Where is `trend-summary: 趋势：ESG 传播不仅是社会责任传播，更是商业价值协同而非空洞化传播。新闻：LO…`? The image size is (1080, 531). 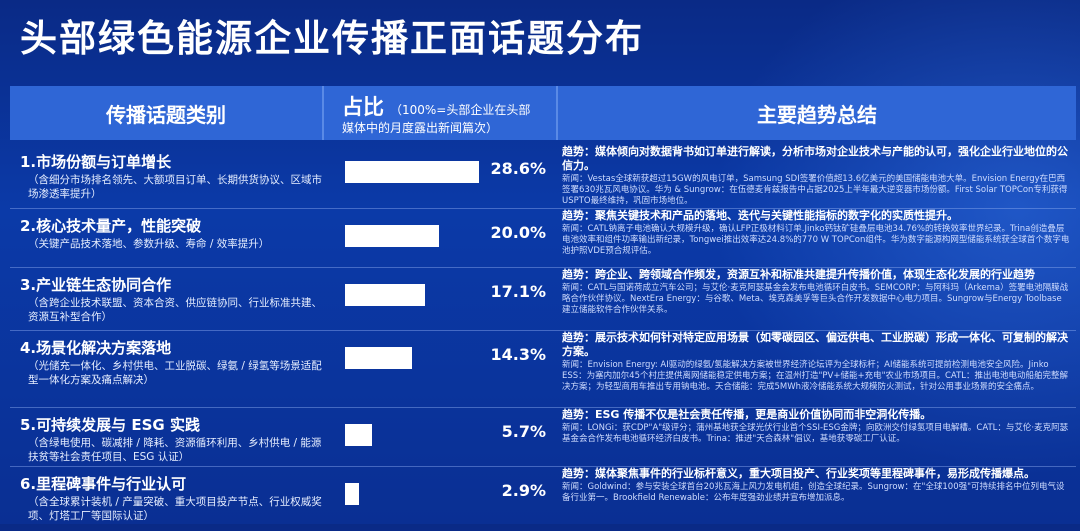
trend-summary: 趋势：ESG 传播不仅是社会责任传播，更是商业价值协同而非空洞化传播。新闻：LO… is located at coordinates (816, 426).